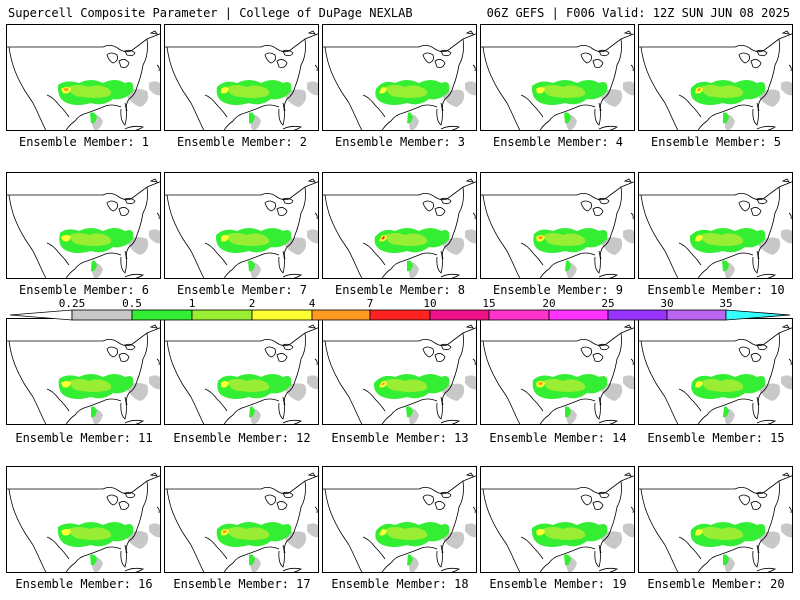 The height and width of the screenshot is (600, 800). I want to click on colorbar-tick-label: 4, so click(312, 303).